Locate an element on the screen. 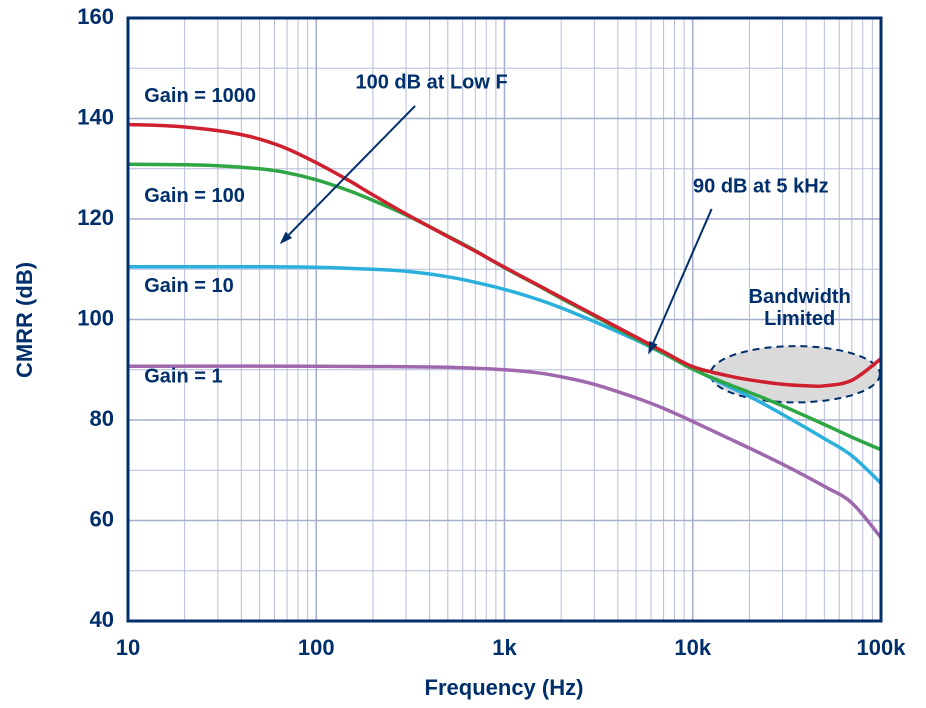  x-tick-label-10k: 10k is located at coordinates (692, 647).